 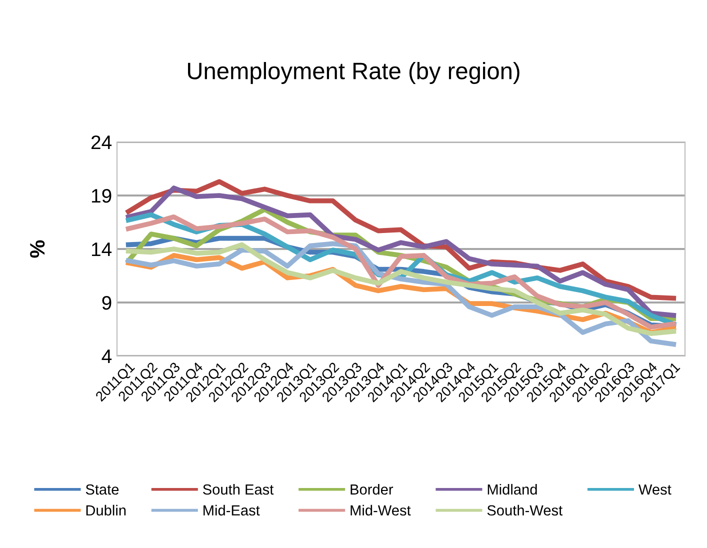 What do you see at coordinates (655, 489) in the screenshot?
I see `legend-label: West` at bounding box center [655, 489].